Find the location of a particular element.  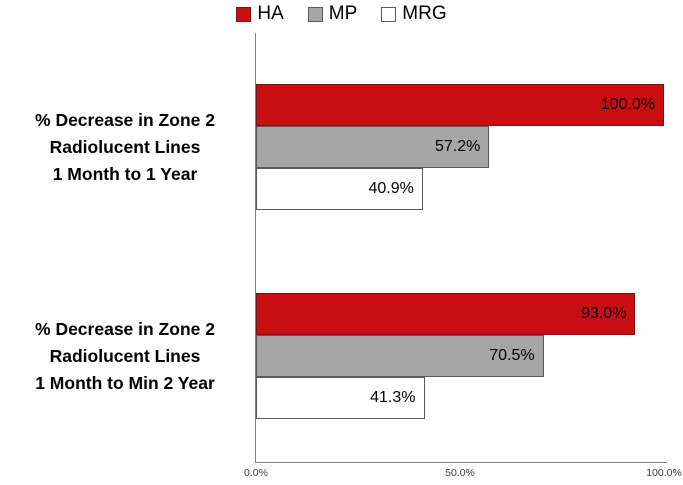

bar-data-label: 41.3% is located at coordinates (393, 397).